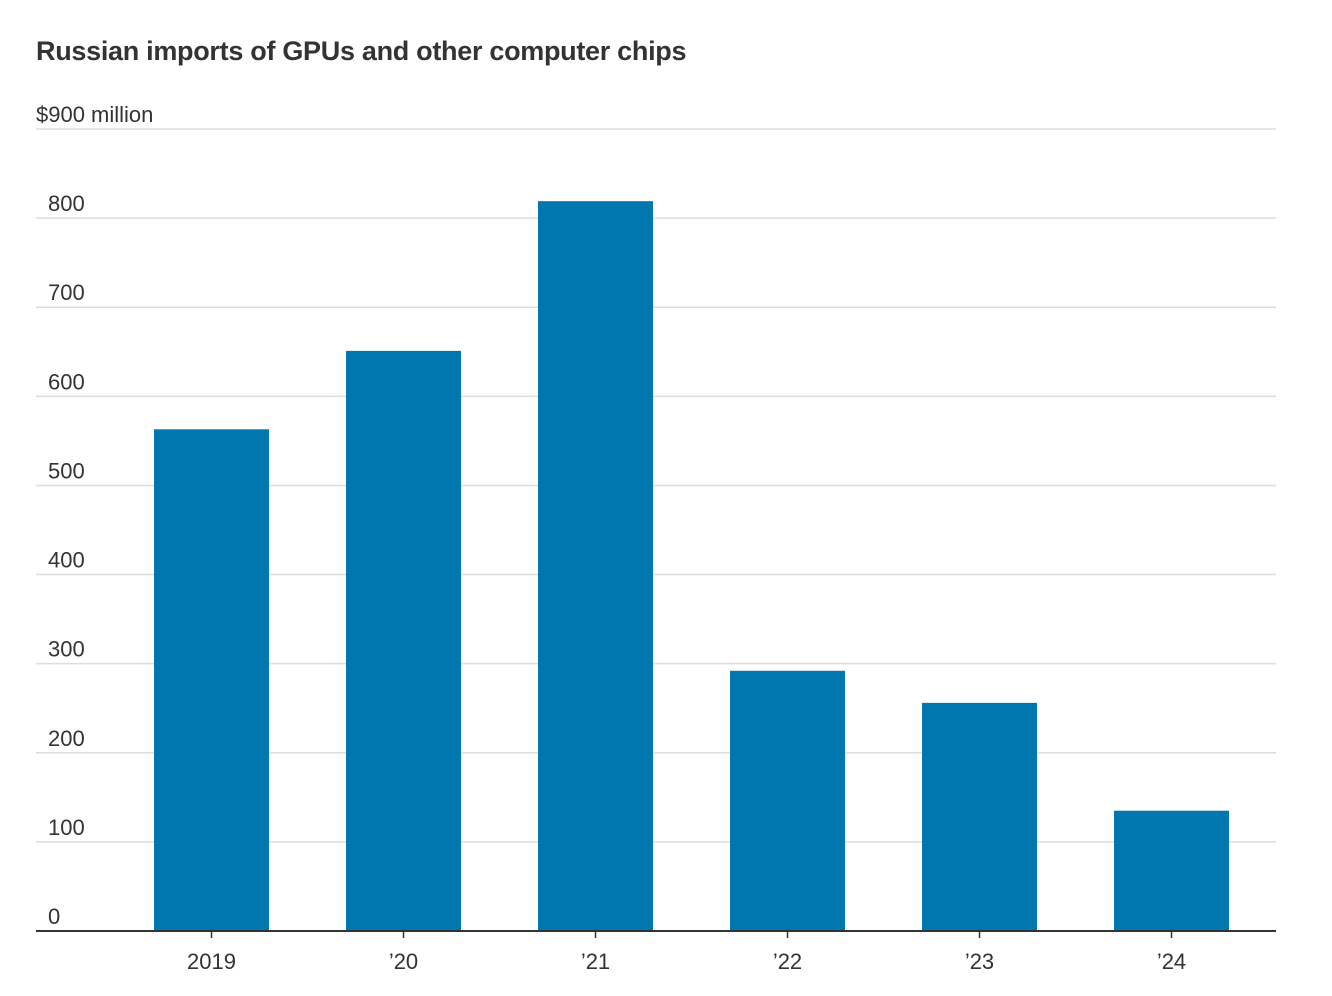 This screenshot has width=1332, height=996. I want to click on y-tick-label: 100, so click(66, 827).